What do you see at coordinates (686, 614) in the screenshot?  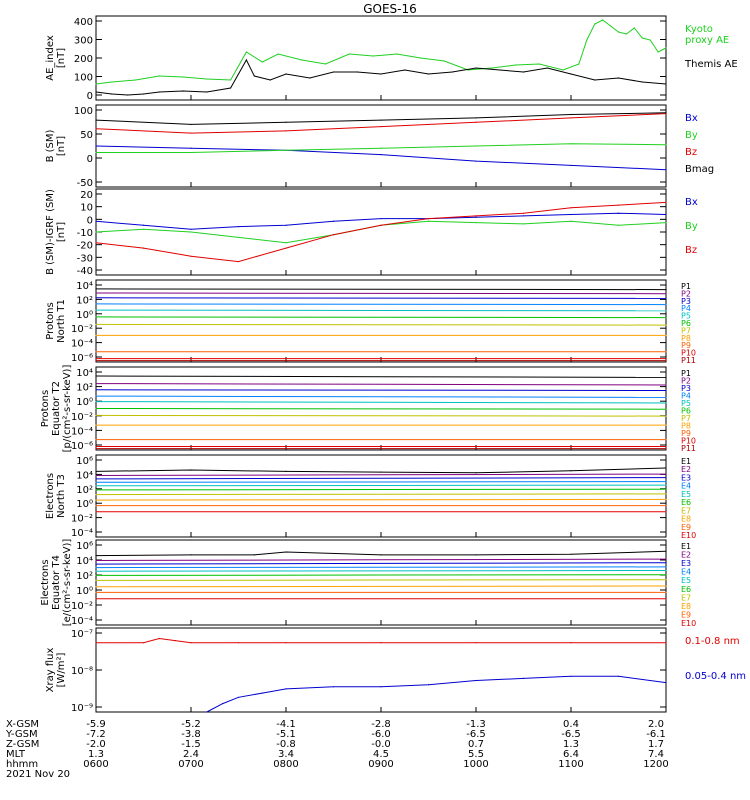 I see `legend-e9: E9` at bounding box center [686, 614].